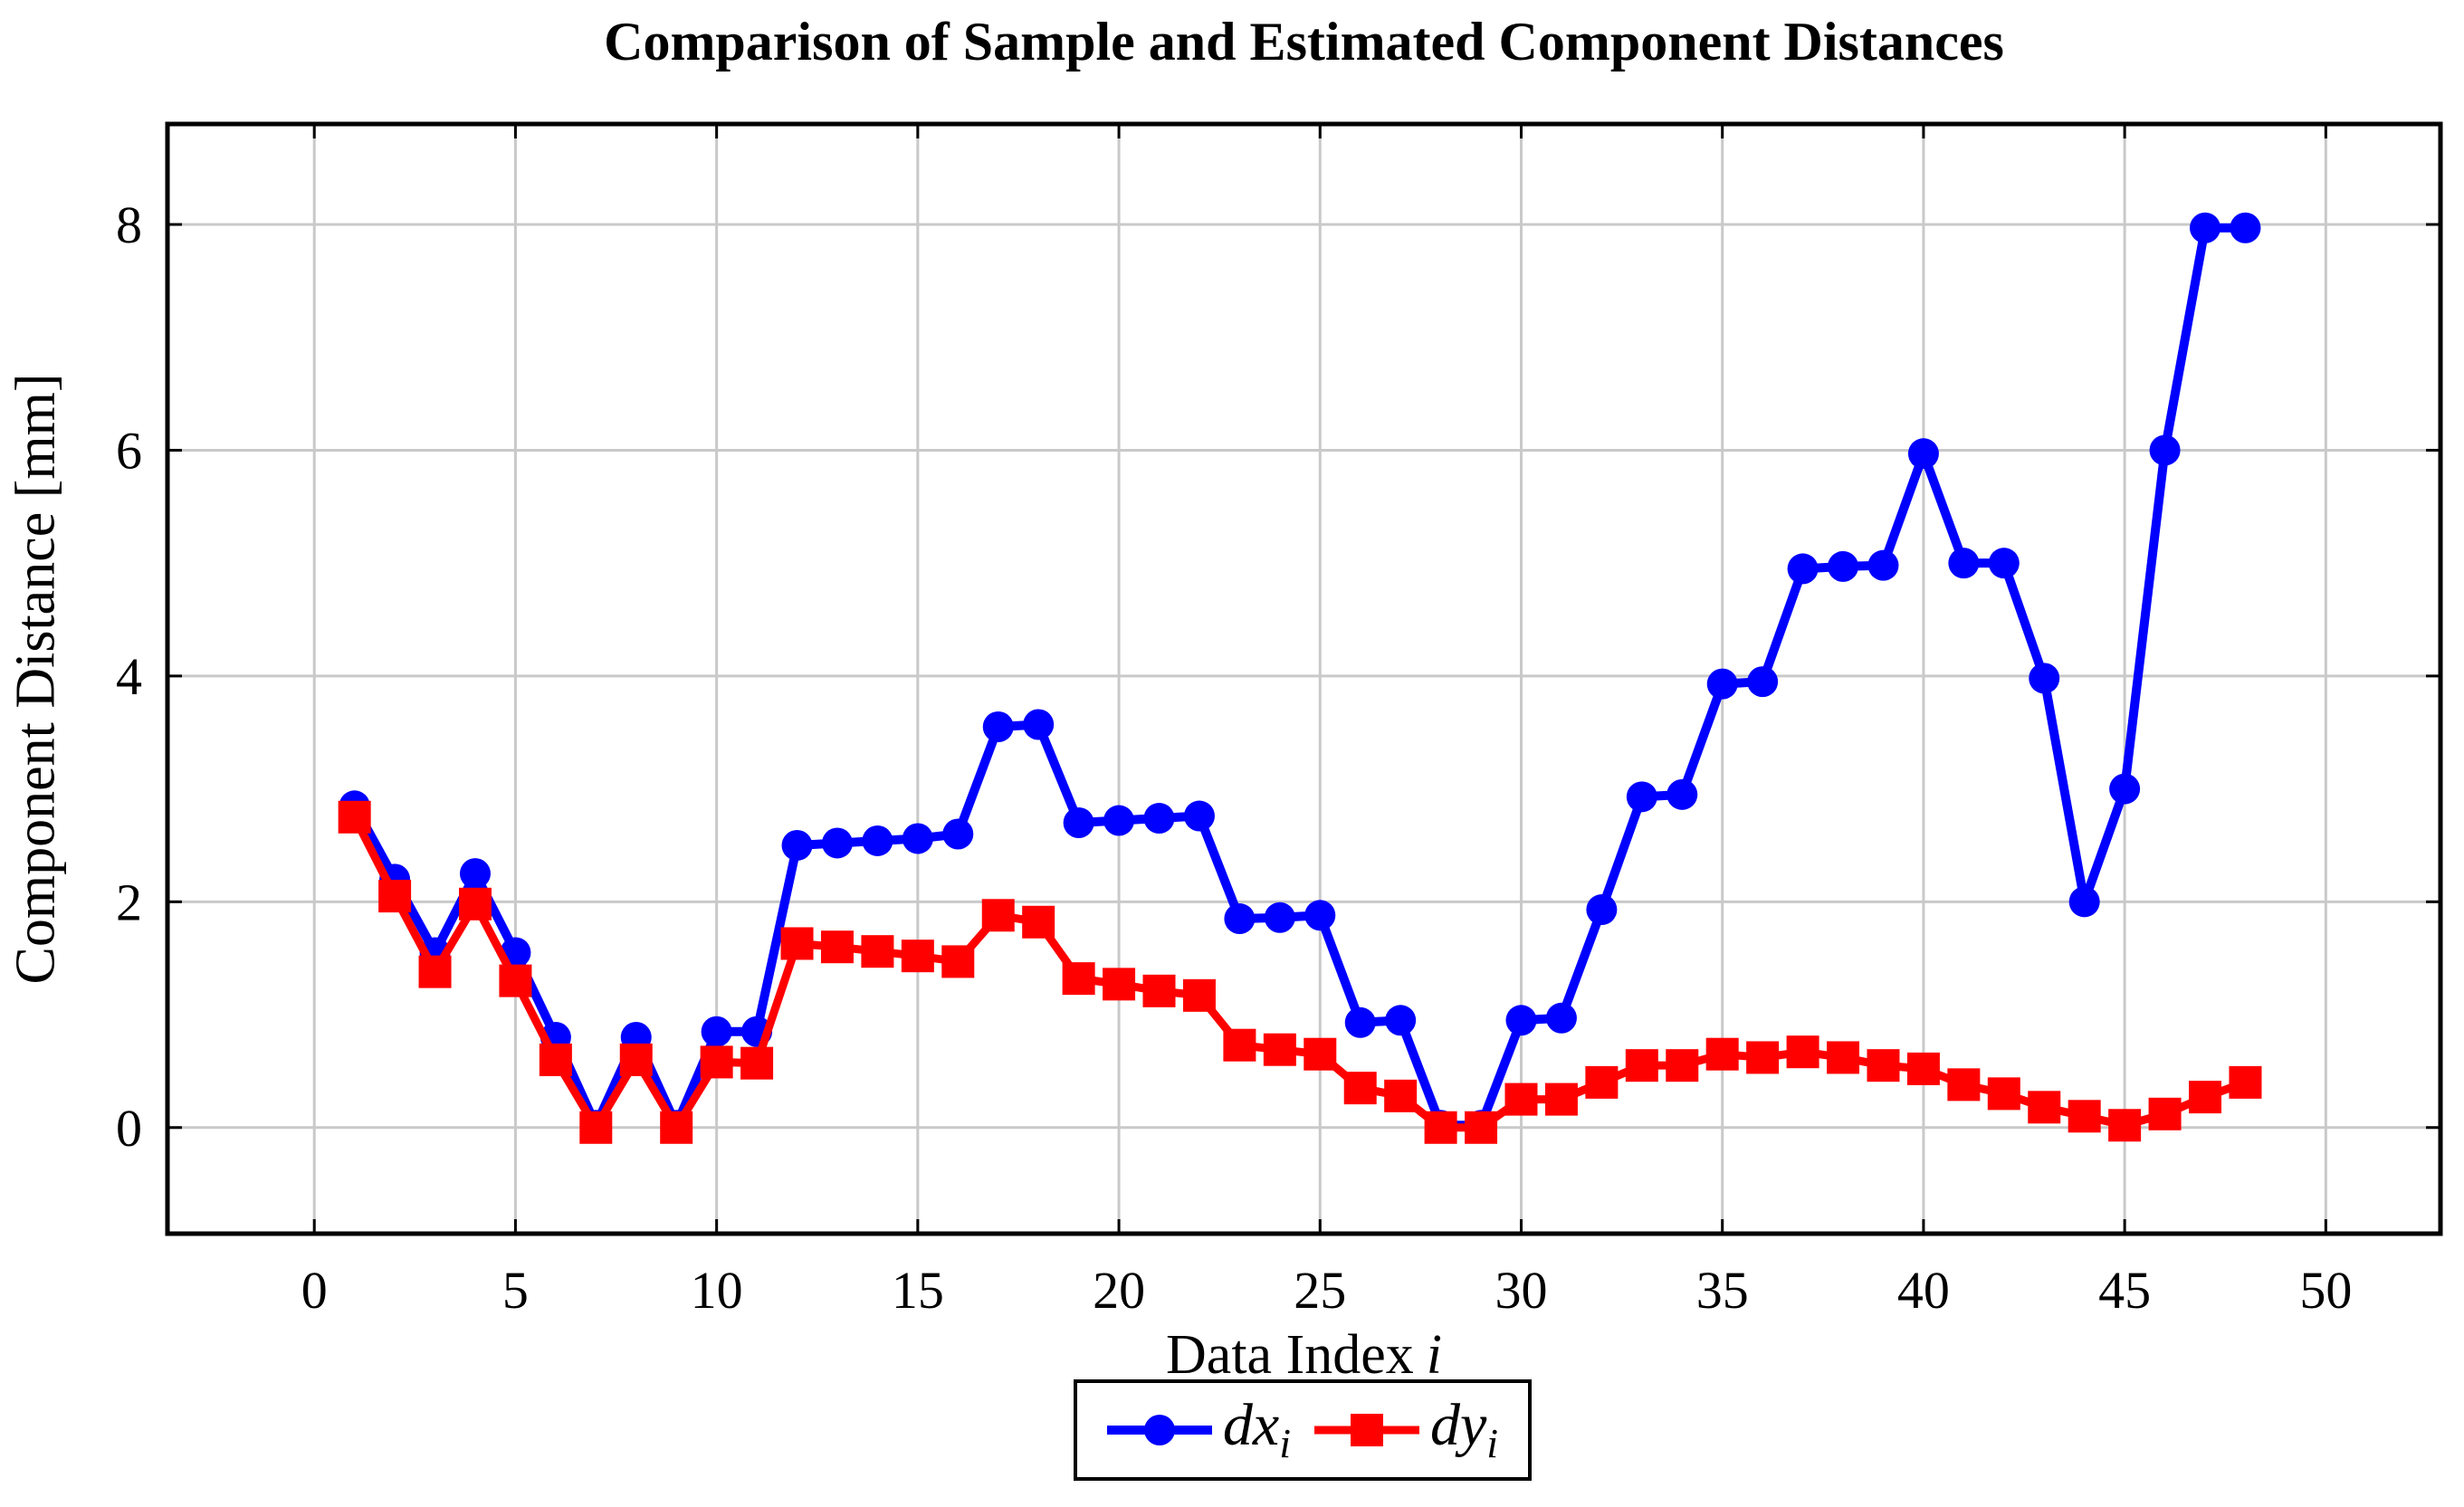 The height and width of the screenshot is (1507, 2464). What do you see at coordinates (314, 1290) in the screenshot?
I see `x-tick-label: 0` at bounding box center [314, 1290].